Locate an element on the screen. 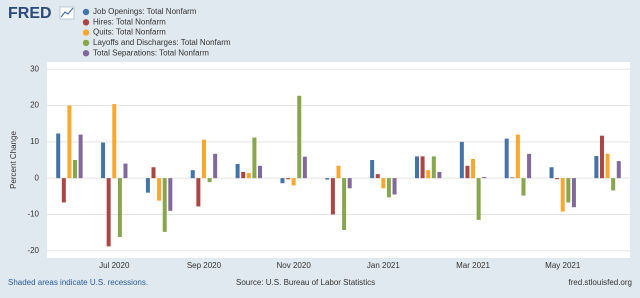 The height and width of the screenshot is (298, 640). y-tick-label: 0 is located at coordinates (37, 177).